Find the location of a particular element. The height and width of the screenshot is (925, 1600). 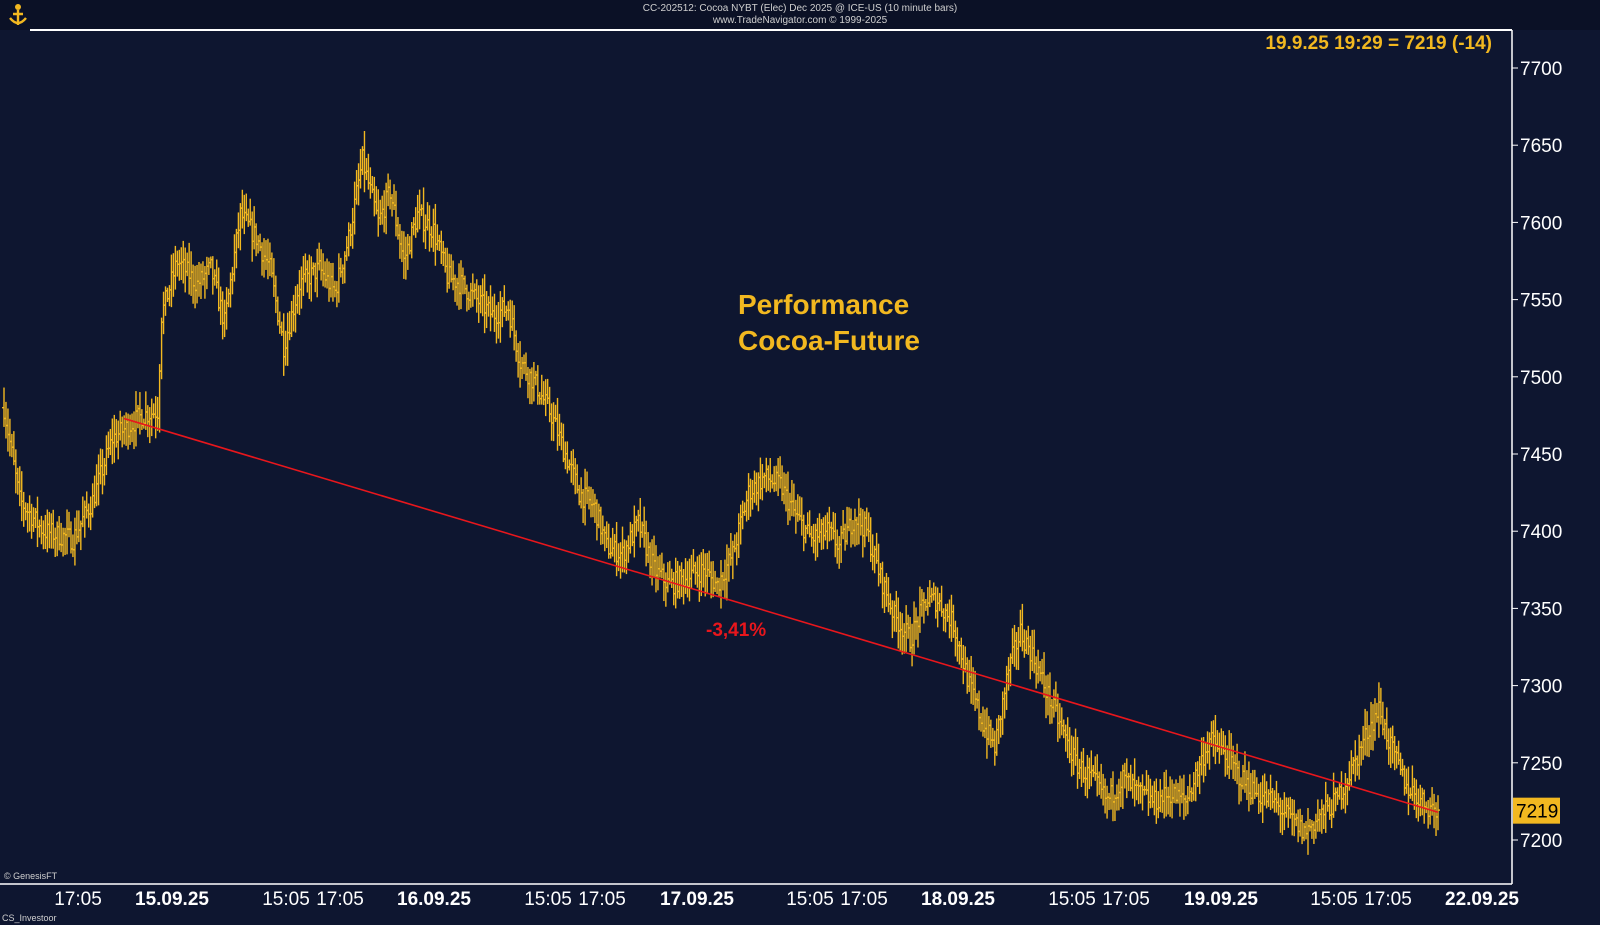

x-tick-label: 17.09.25 is located at coordinates (697, 899).